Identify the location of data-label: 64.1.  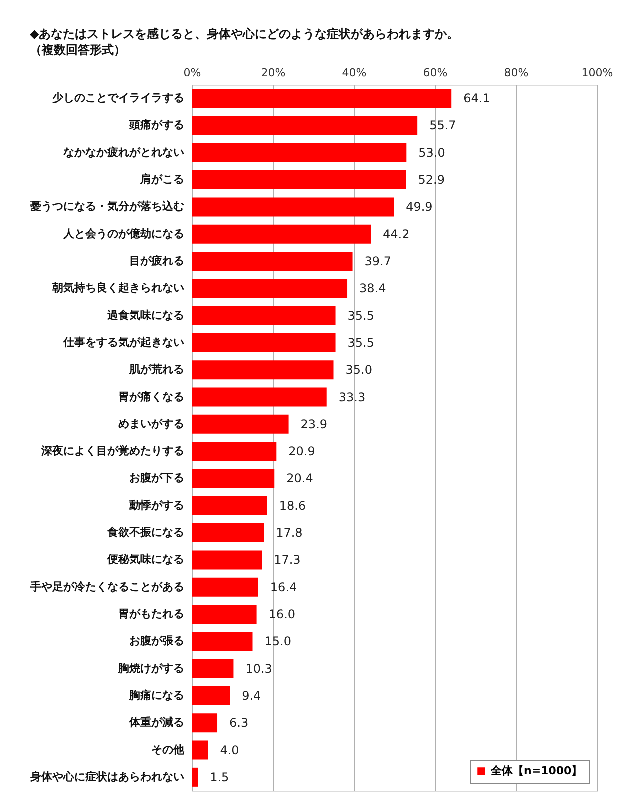
(477, 99).